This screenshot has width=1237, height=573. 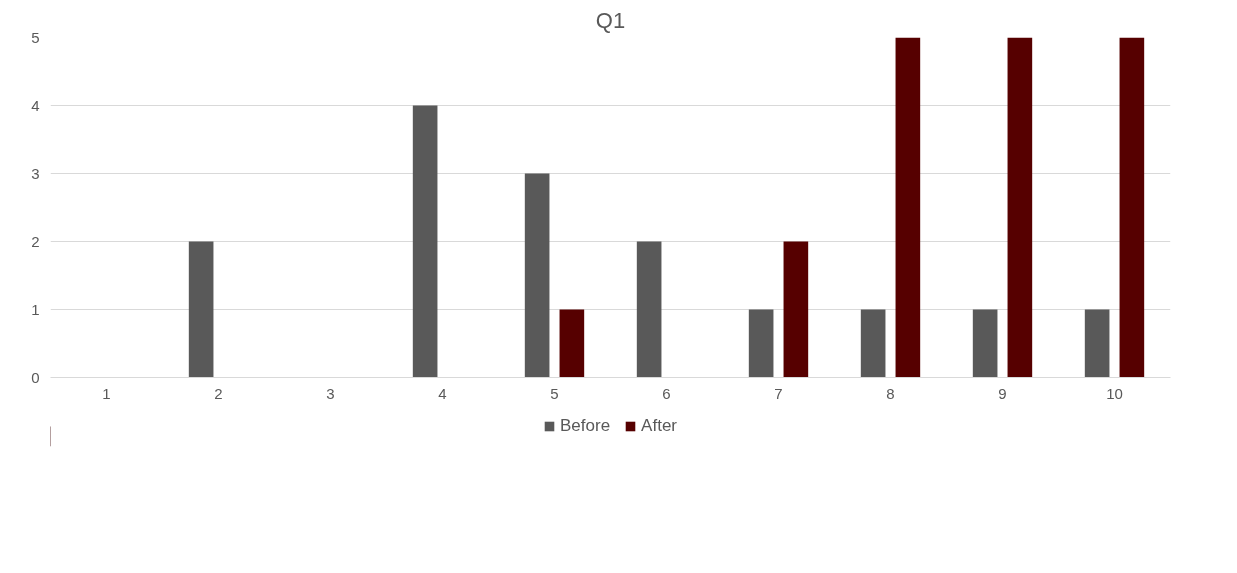 I want to click on y-tick-label: 5, so click(x=35, y=37).